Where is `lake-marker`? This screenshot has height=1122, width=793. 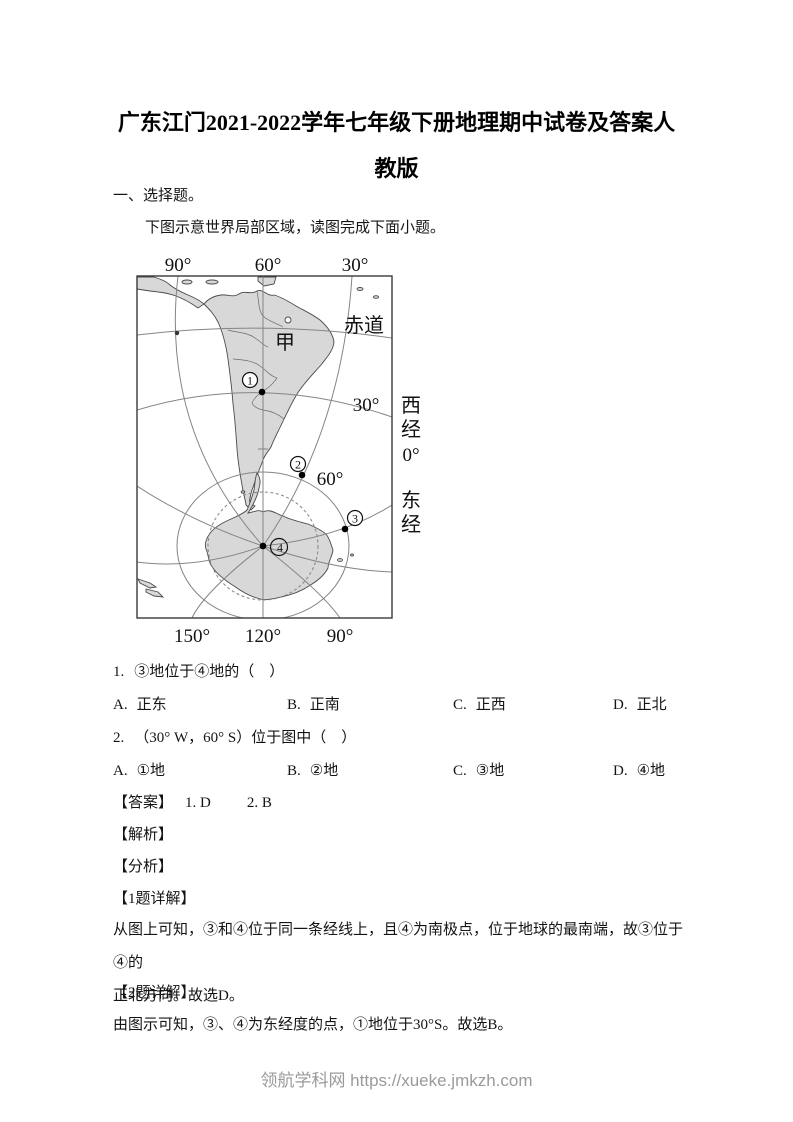 lake-marker is located at coordinates (288, 320).